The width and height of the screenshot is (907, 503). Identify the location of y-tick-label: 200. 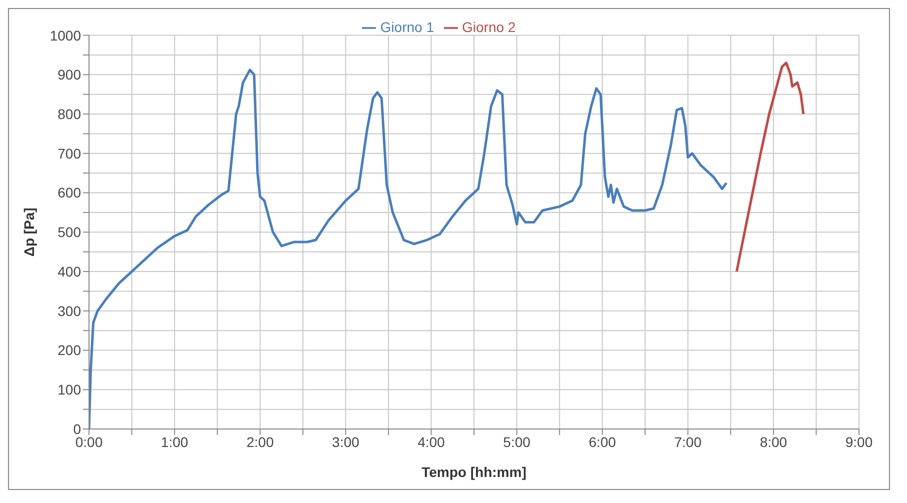
(70, 350).